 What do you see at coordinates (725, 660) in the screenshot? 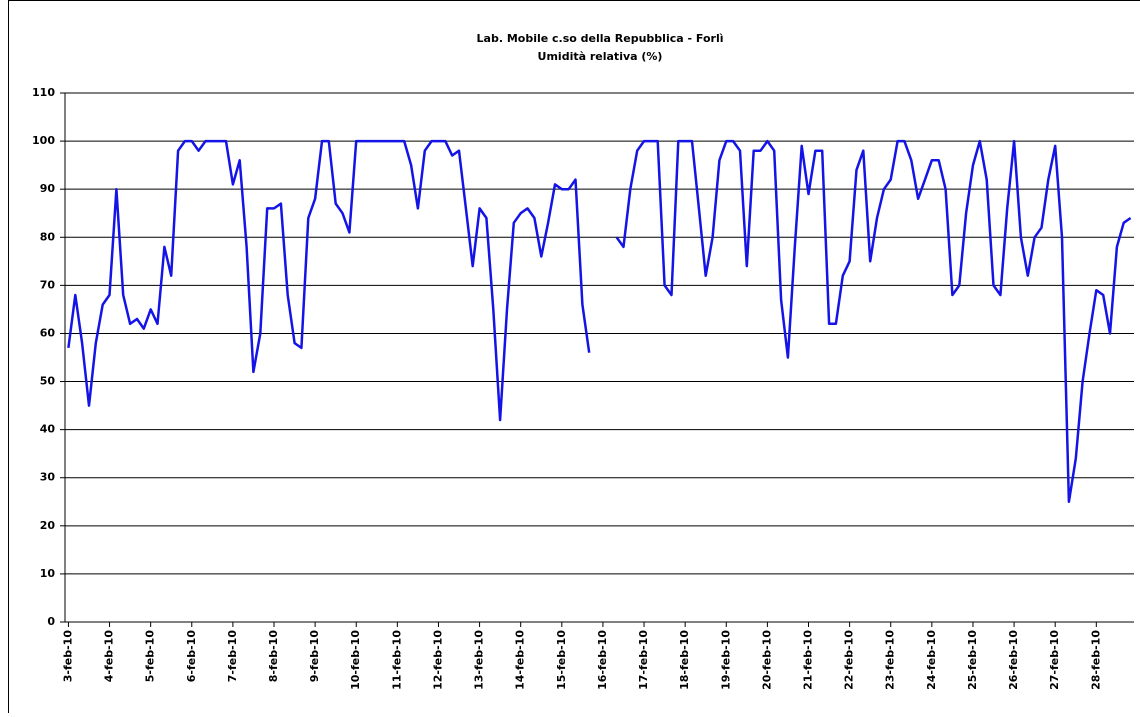
I see `x-tick-label: 19-feb-10` at bounding box center [725, 660].